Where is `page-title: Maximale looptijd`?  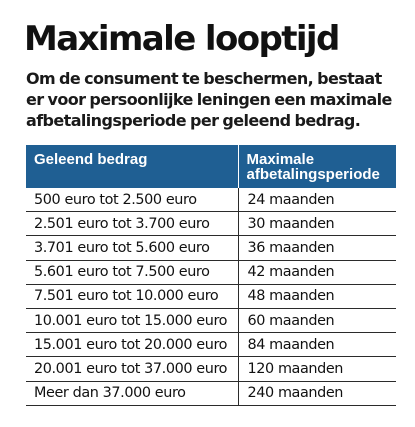
page-title: Maximale looptijd is located at coordinates (182, 39).